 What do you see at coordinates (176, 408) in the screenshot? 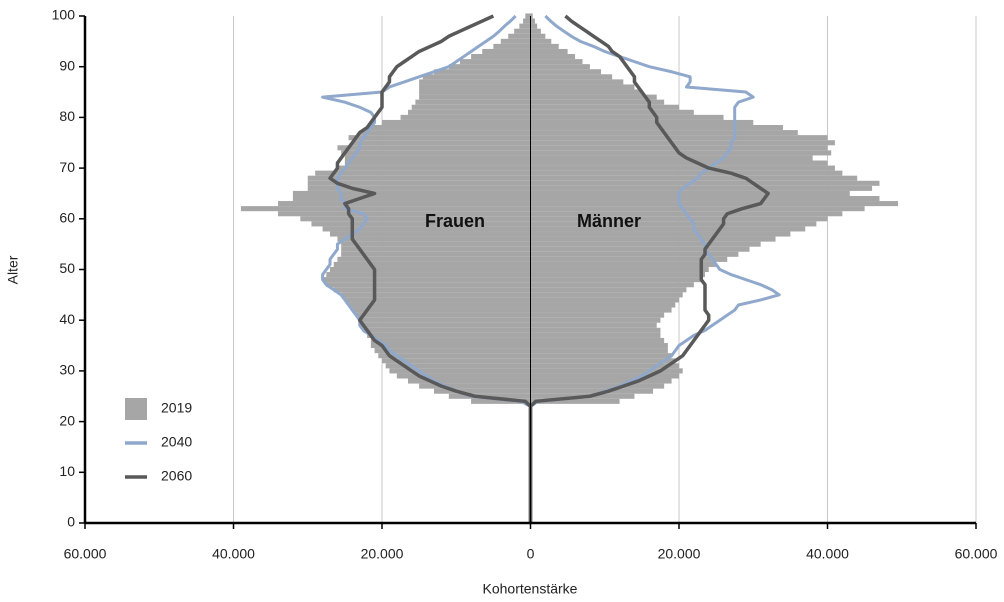
I see `legend-label: 2019` at bounding box center [176, 408].